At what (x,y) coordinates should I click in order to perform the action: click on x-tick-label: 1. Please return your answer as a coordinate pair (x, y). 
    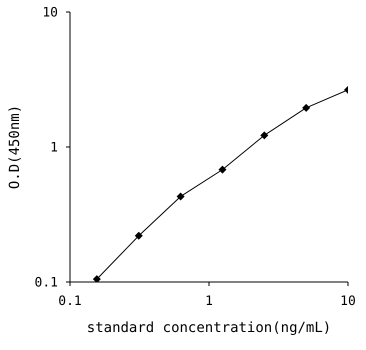
    Looking at the image, I should click on (209, 302).